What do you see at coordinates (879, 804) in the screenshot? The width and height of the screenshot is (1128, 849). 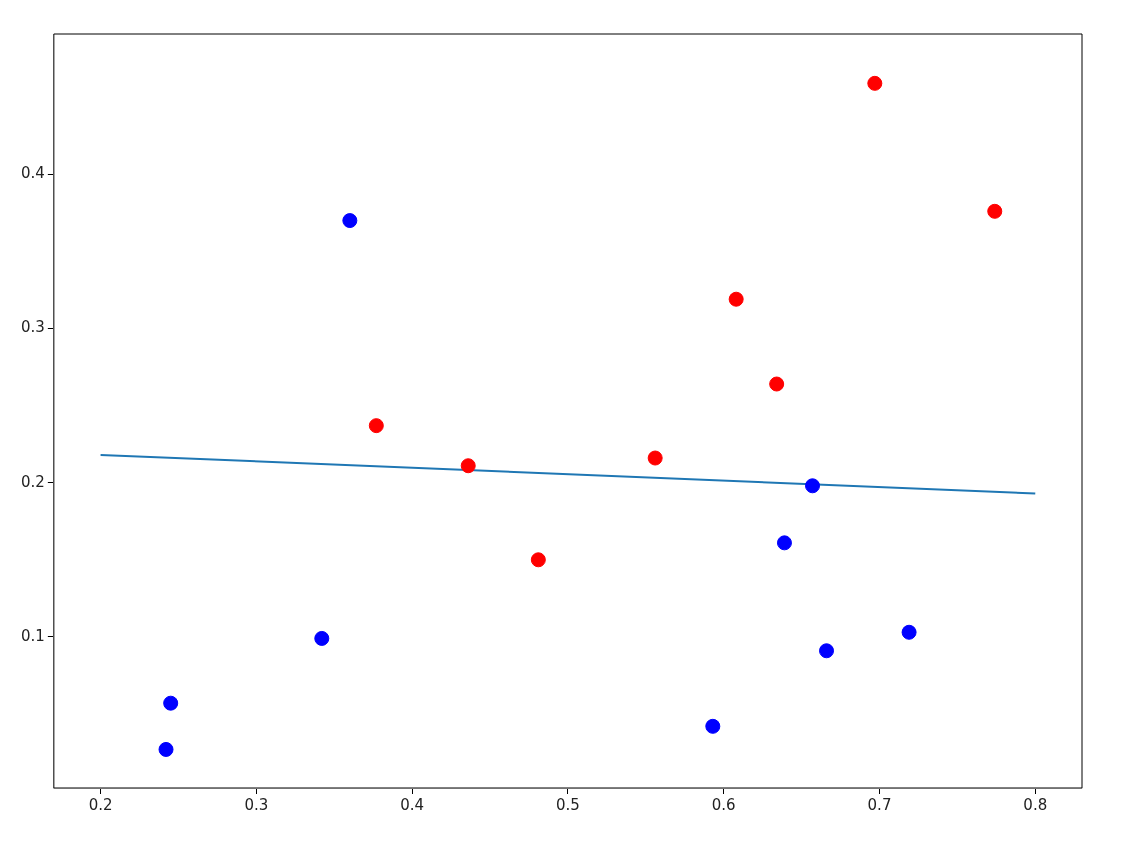 I see `x-tick-label: 0.7` at bounding box center [879, 804].